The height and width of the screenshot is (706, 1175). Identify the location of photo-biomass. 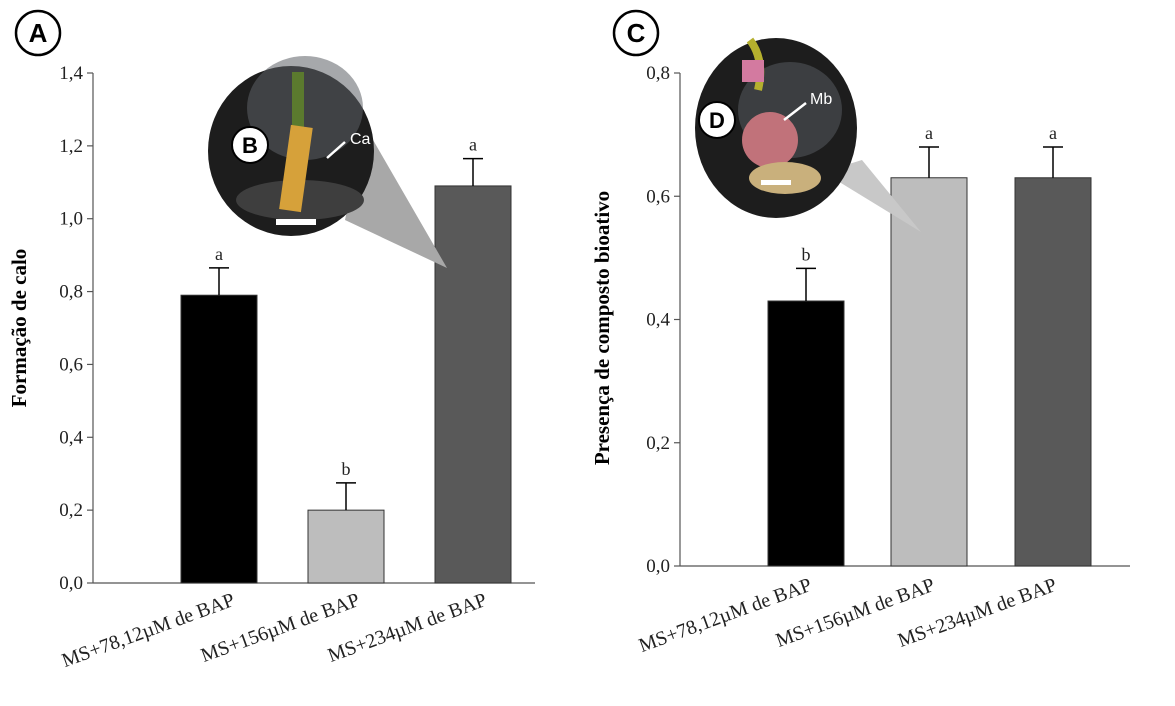
(770, 140).